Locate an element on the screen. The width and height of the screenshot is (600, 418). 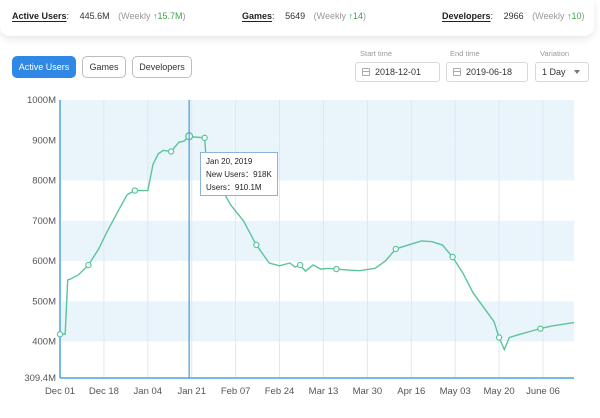
y-tick-label: 309.4M is located at coordinates (40, 378).